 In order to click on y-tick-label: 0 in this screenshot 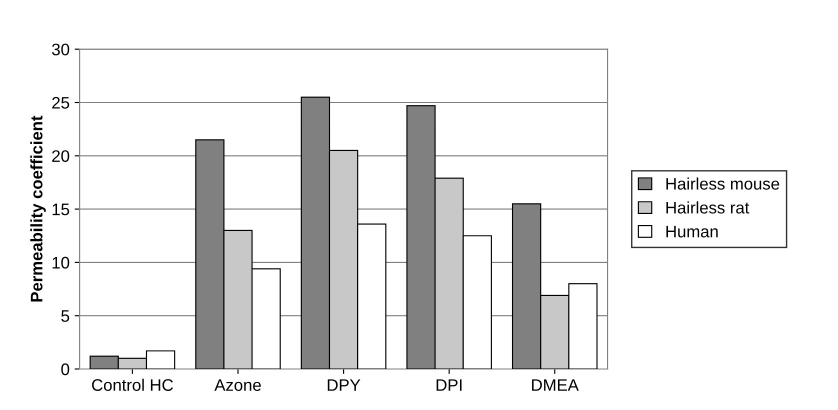, I will do `click(65, 369)`.